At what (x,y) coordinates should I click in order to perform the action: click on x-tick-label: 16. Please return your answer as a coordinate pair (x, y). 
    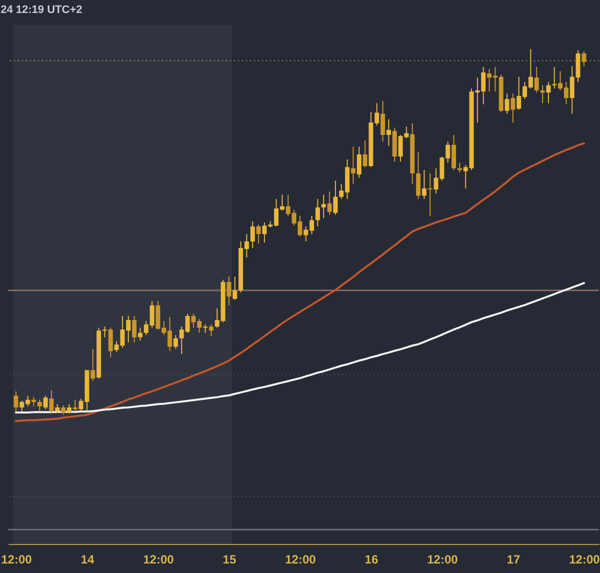
    Looking at the image, I should click on (371, 559).